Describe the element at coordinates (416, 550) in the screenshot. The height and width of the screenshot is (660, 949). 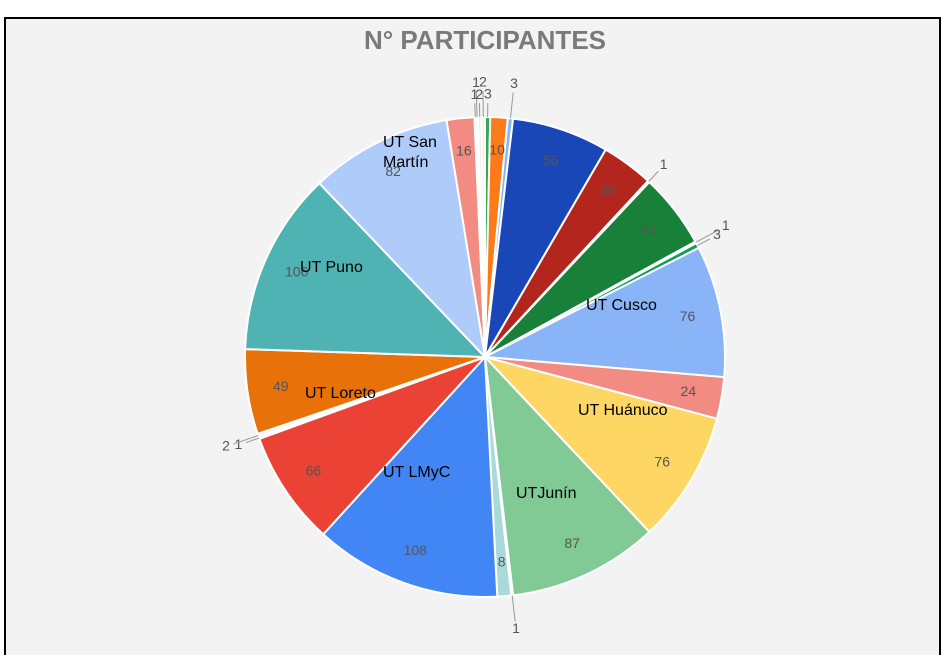
I see `data-label: 108` at that location.